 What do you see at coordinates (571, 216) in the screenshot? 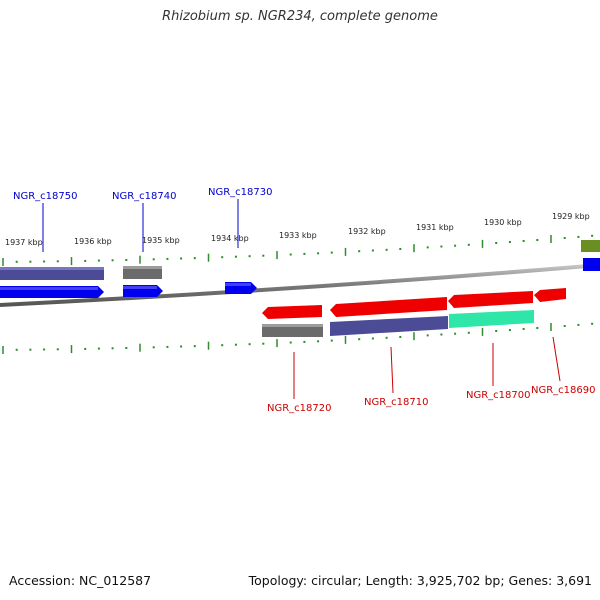
I see `tick-label-1929: 1929 kbp` at bounding box center [571, 216].